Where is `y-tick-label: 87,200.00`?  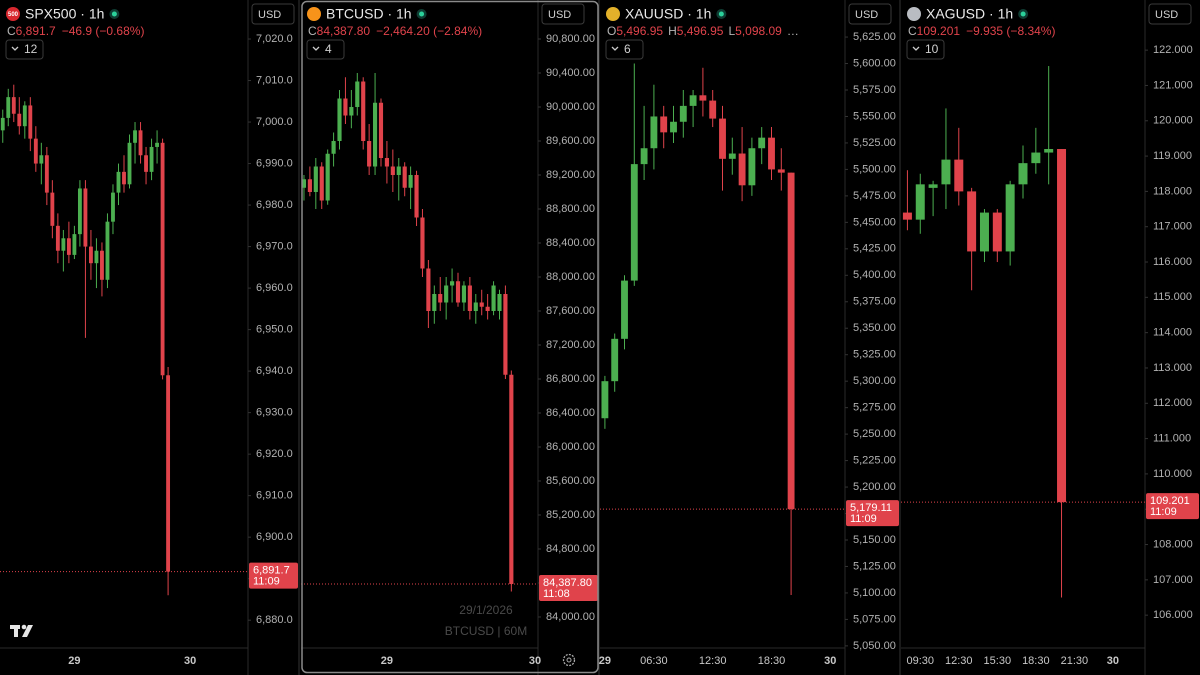 y-tick-label: 87,200.00 is located at coordinates (570, 345).